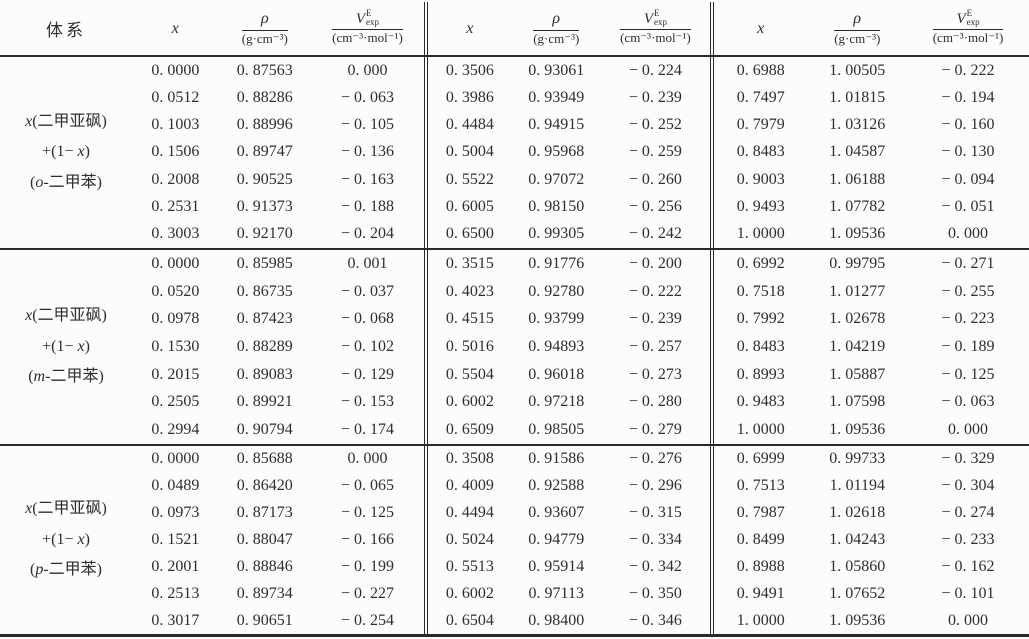 This screenshot has width=1029, height=639. What do you see at coordinates (655, 97) in the screenshot?
I see `excess-volume-value: − 0. 239` at bounding box center [655, 97].